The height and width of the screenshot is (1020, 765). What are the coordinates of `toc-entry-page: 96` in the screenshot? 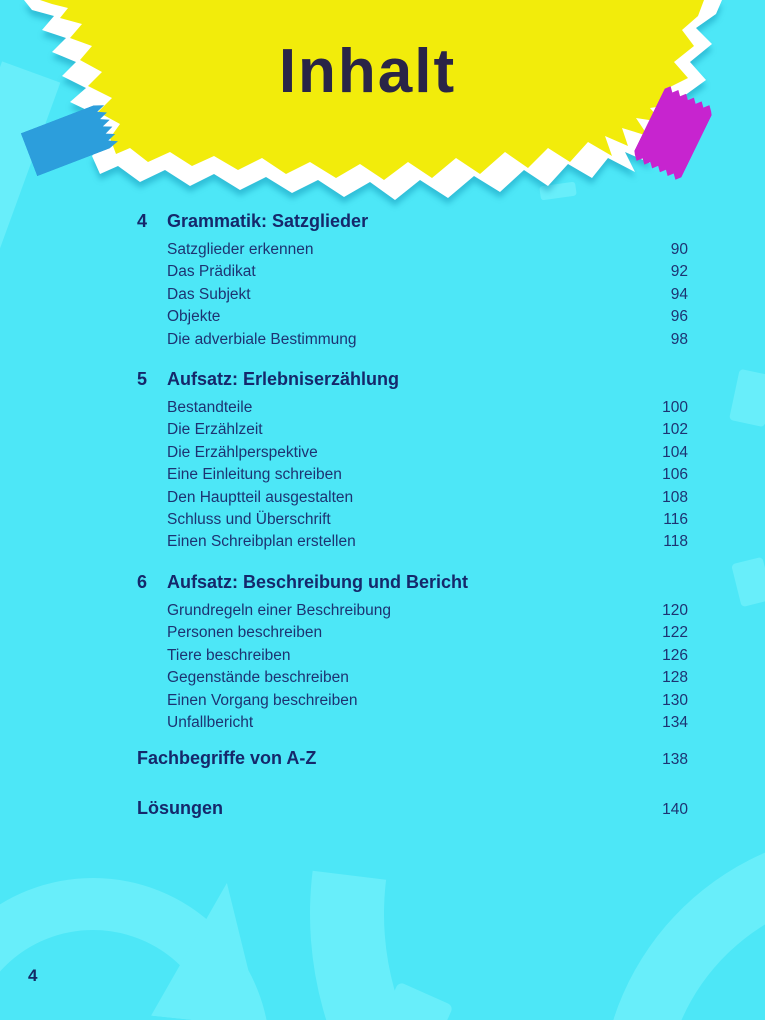 It's located at (679, 317).